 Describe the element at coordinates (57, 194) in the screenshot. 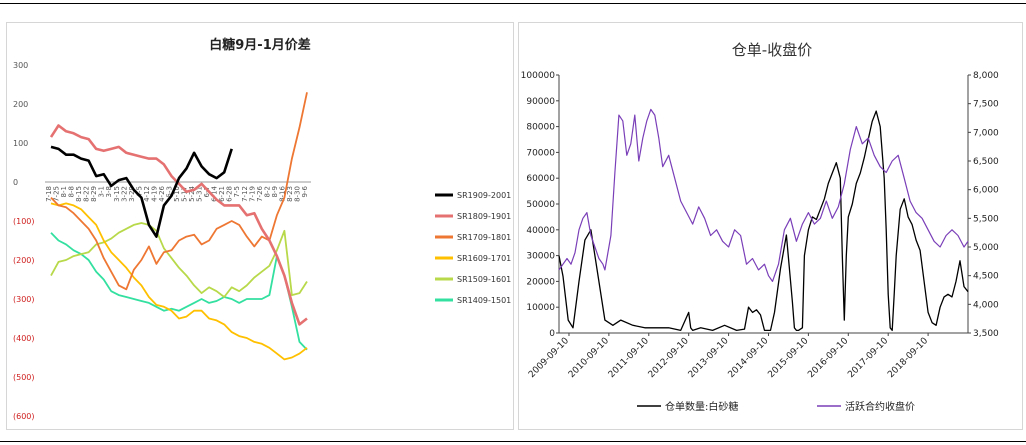

I see `x-tick-label: 7-25` at that location.